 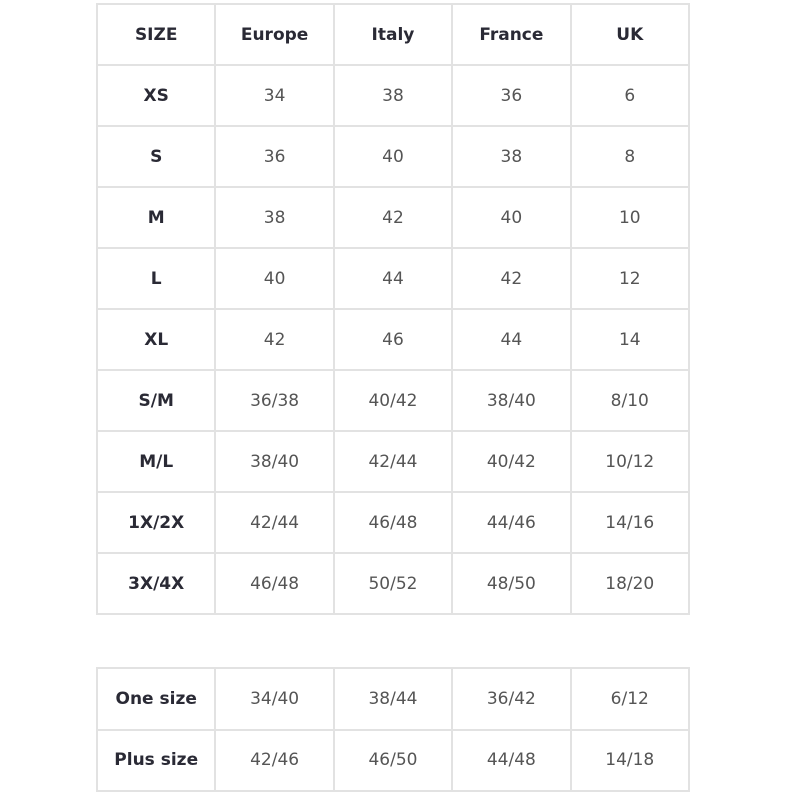 I want to click on table-row: Plus size 42/46 46/50 44/48 14/18, so click(x=392, y=760).